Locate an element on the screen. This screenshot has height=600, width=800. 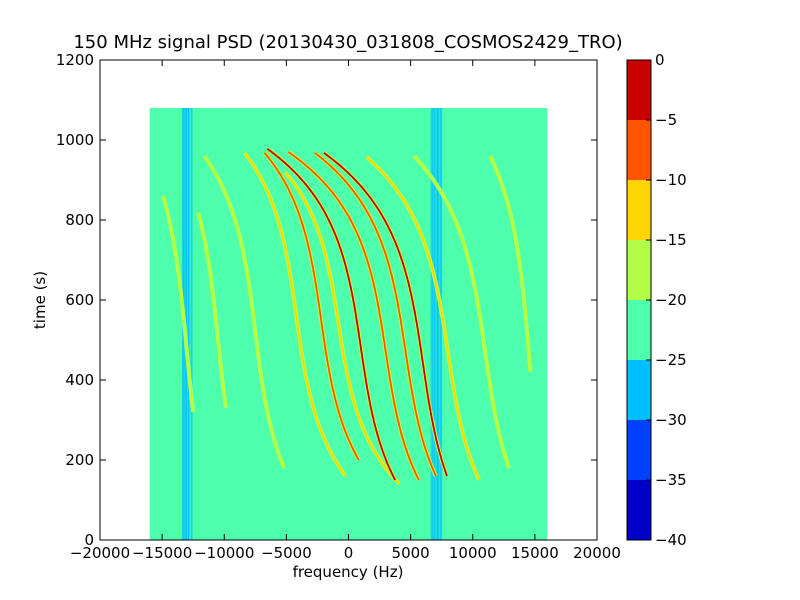
x-tick-label: 5000 is located at coordinates (411, 553).